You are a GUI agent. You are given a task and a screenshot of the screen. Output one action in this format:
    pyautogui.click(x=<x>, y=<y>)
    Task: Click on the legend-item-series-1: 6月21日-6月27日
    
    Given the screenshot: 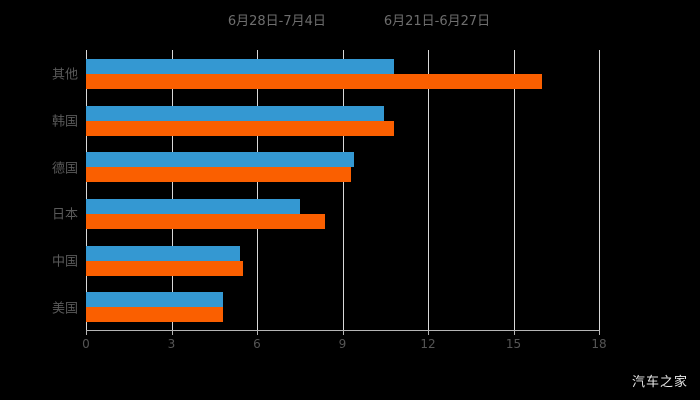 What is the action you would take?
    pyautogui.click(x=428, y=21)
    